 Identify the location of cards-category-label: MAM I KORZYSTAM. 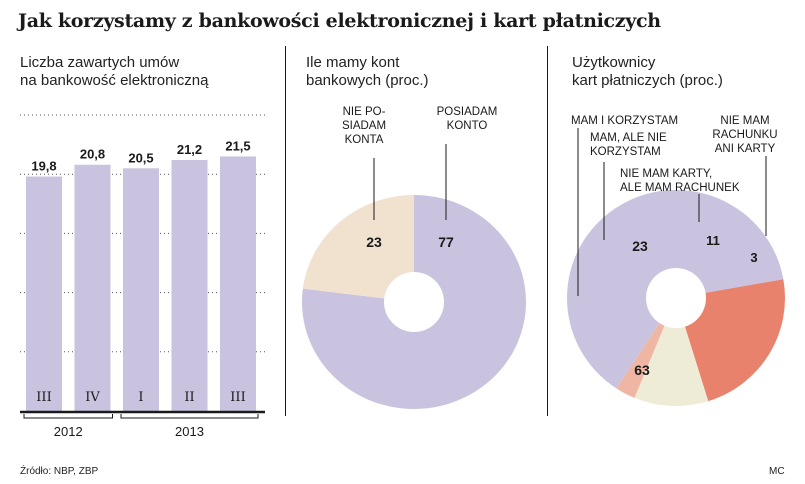
(624, 121).